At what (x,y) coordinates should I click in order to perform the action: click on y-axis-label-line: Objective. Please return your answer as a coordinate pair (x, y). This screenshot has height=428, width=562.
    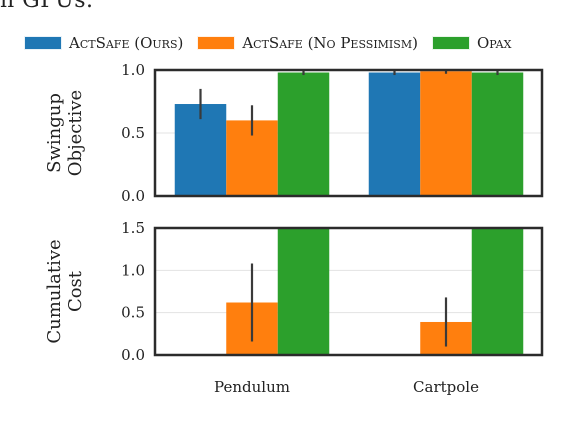
    Looking at the image, I should click on (75, 133).